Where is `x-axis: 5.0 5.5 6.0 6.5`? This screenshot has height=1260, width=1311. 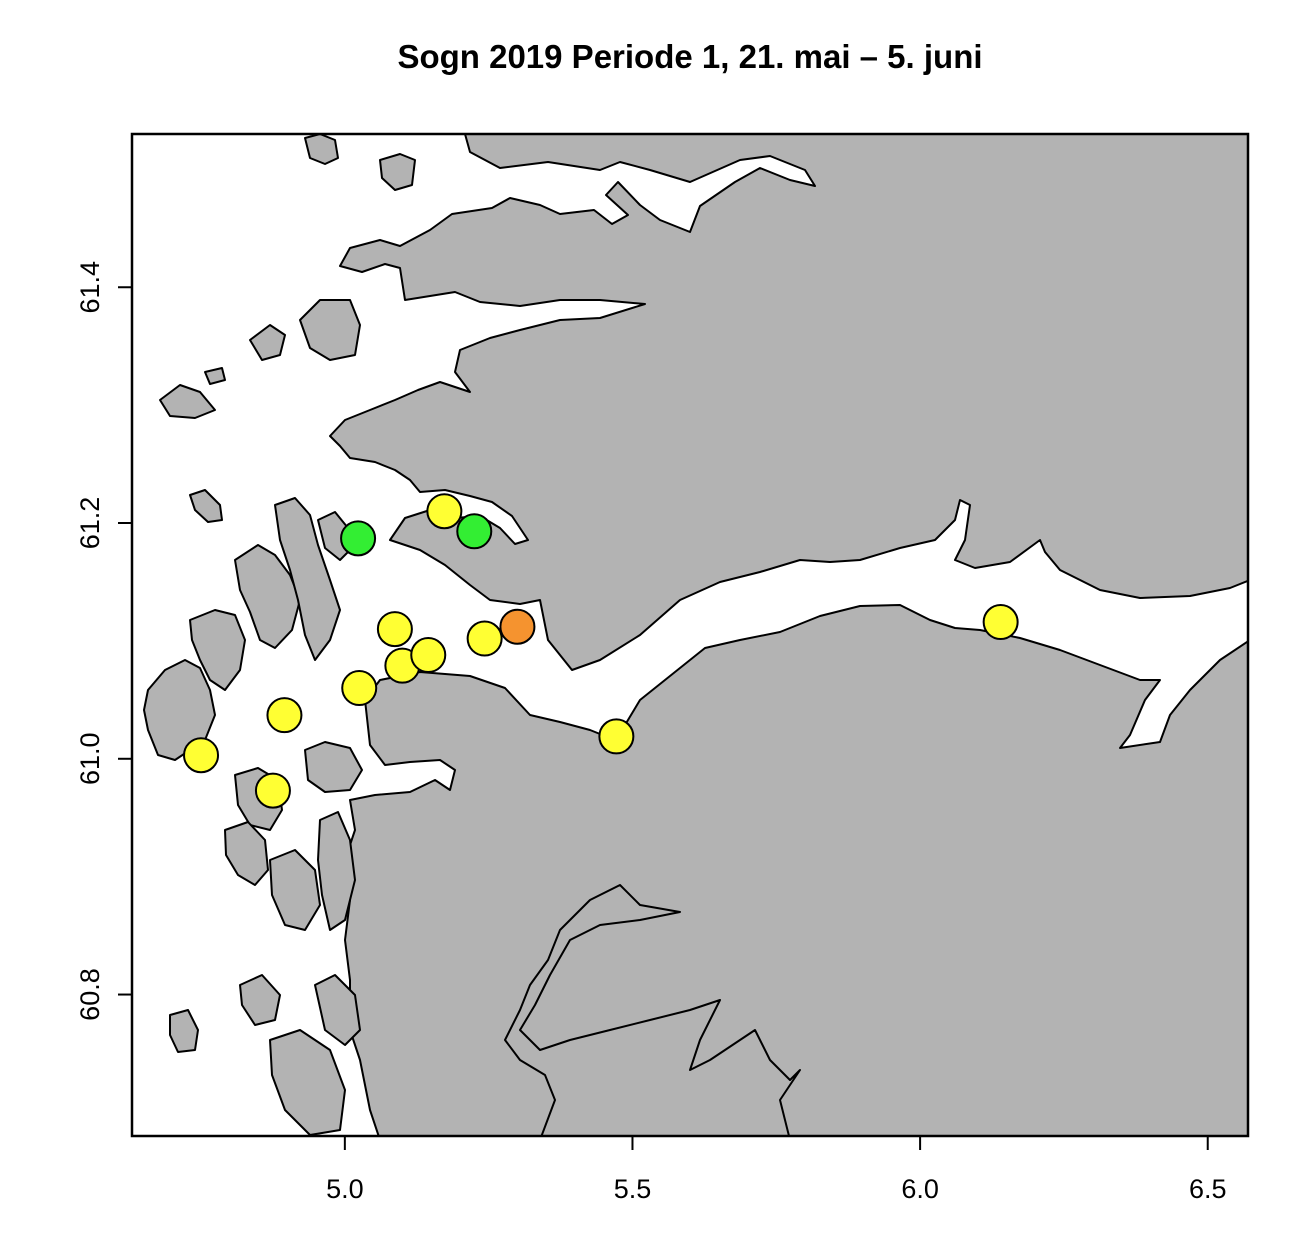
x-axis: 5.0 5.5 6.0 6.5 is located at coordinates (776, 1170).